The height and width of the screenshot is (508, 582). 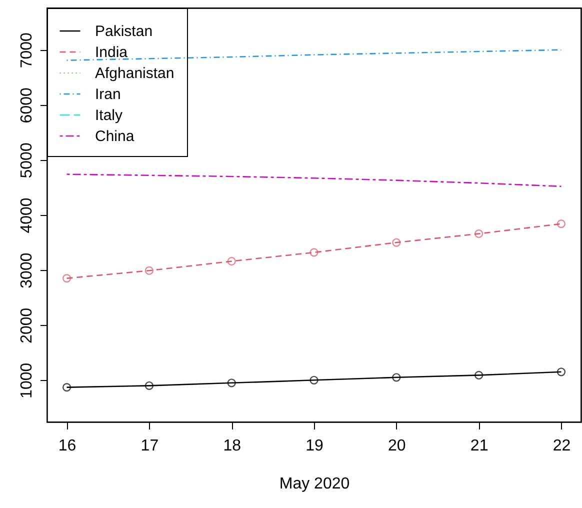 I want to click on y-tick-label: 2000, so click(x=27, y=326).